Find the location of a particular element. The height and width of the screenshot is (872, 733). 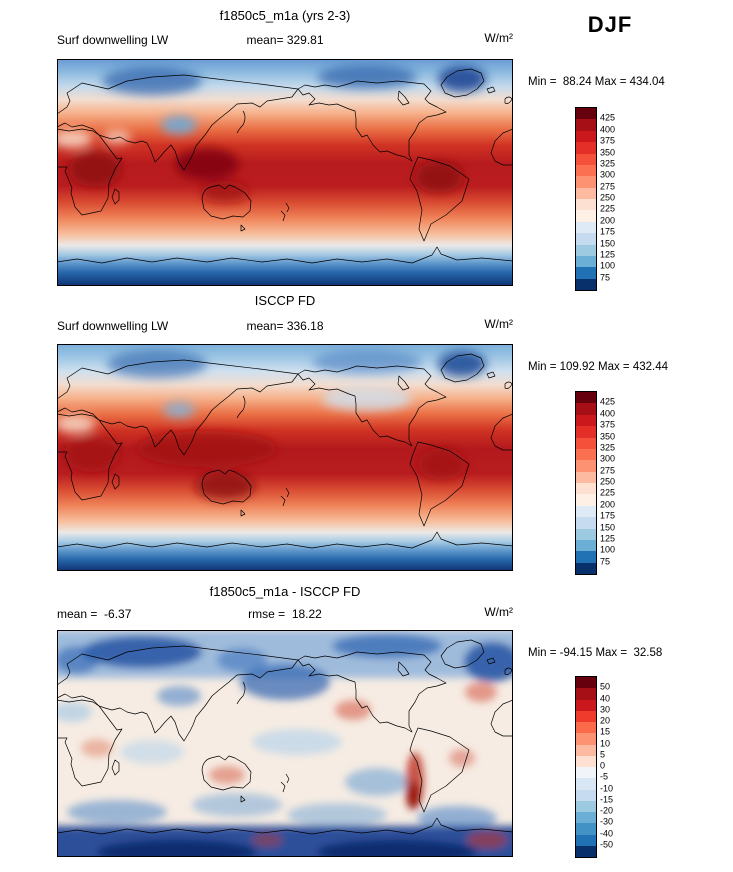

panel2-mean-label: mean= 336.18 is located at coordinates (285, 326).